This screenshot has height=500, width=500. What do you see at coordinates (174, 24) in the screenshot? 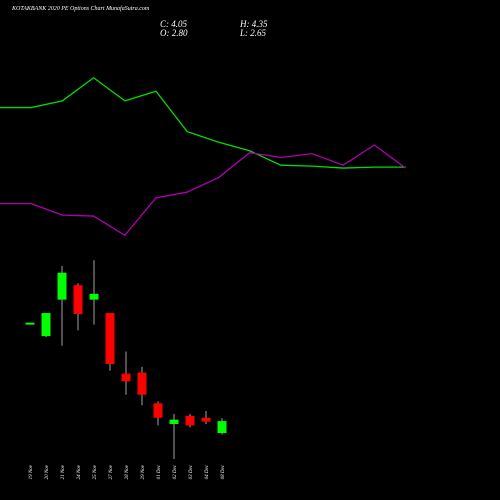
I see `close-label: C: 4.05` at bounding box center [174, 24].